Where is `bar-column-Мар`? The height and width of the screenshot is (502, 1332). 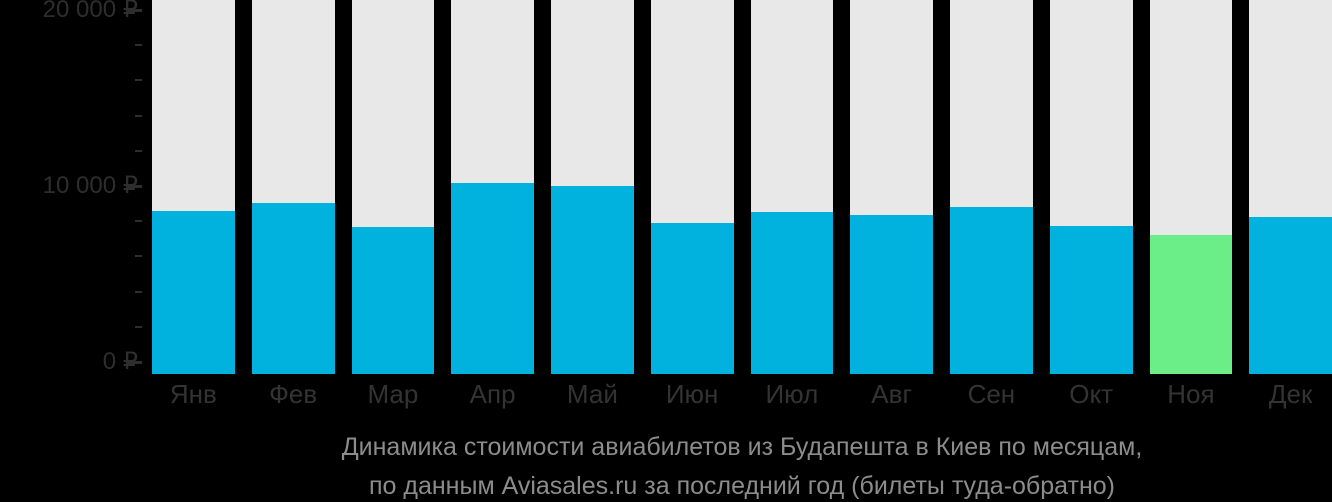 bar-column-Мар is located at coordinates (393, 187).